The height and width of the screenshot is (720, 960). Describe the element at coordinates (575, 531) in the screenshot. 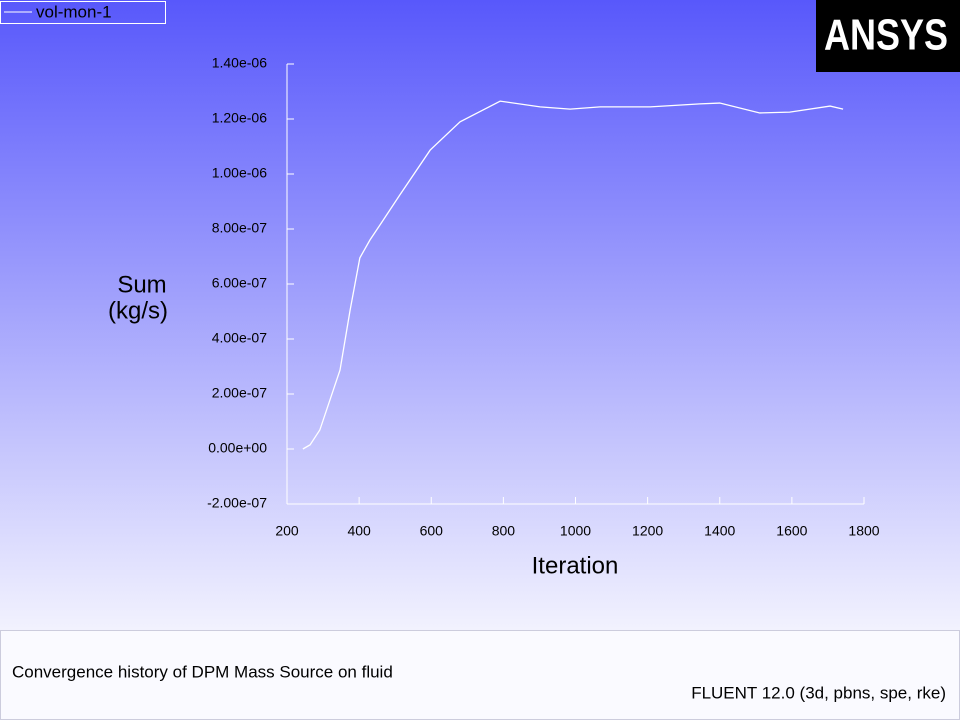

I see `x-tick-label: 1000` at that location.